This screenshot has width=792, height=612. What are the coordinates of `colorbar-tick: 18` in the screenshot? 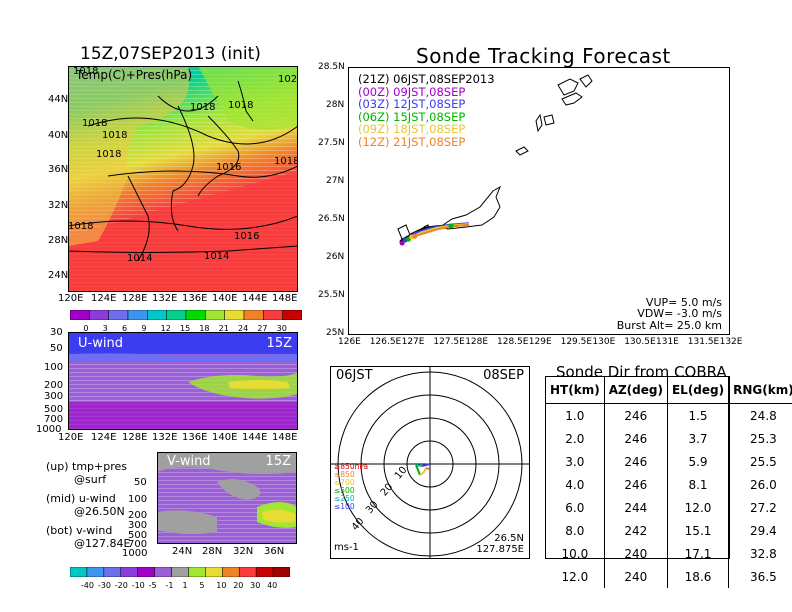 It's located at (204, 328).